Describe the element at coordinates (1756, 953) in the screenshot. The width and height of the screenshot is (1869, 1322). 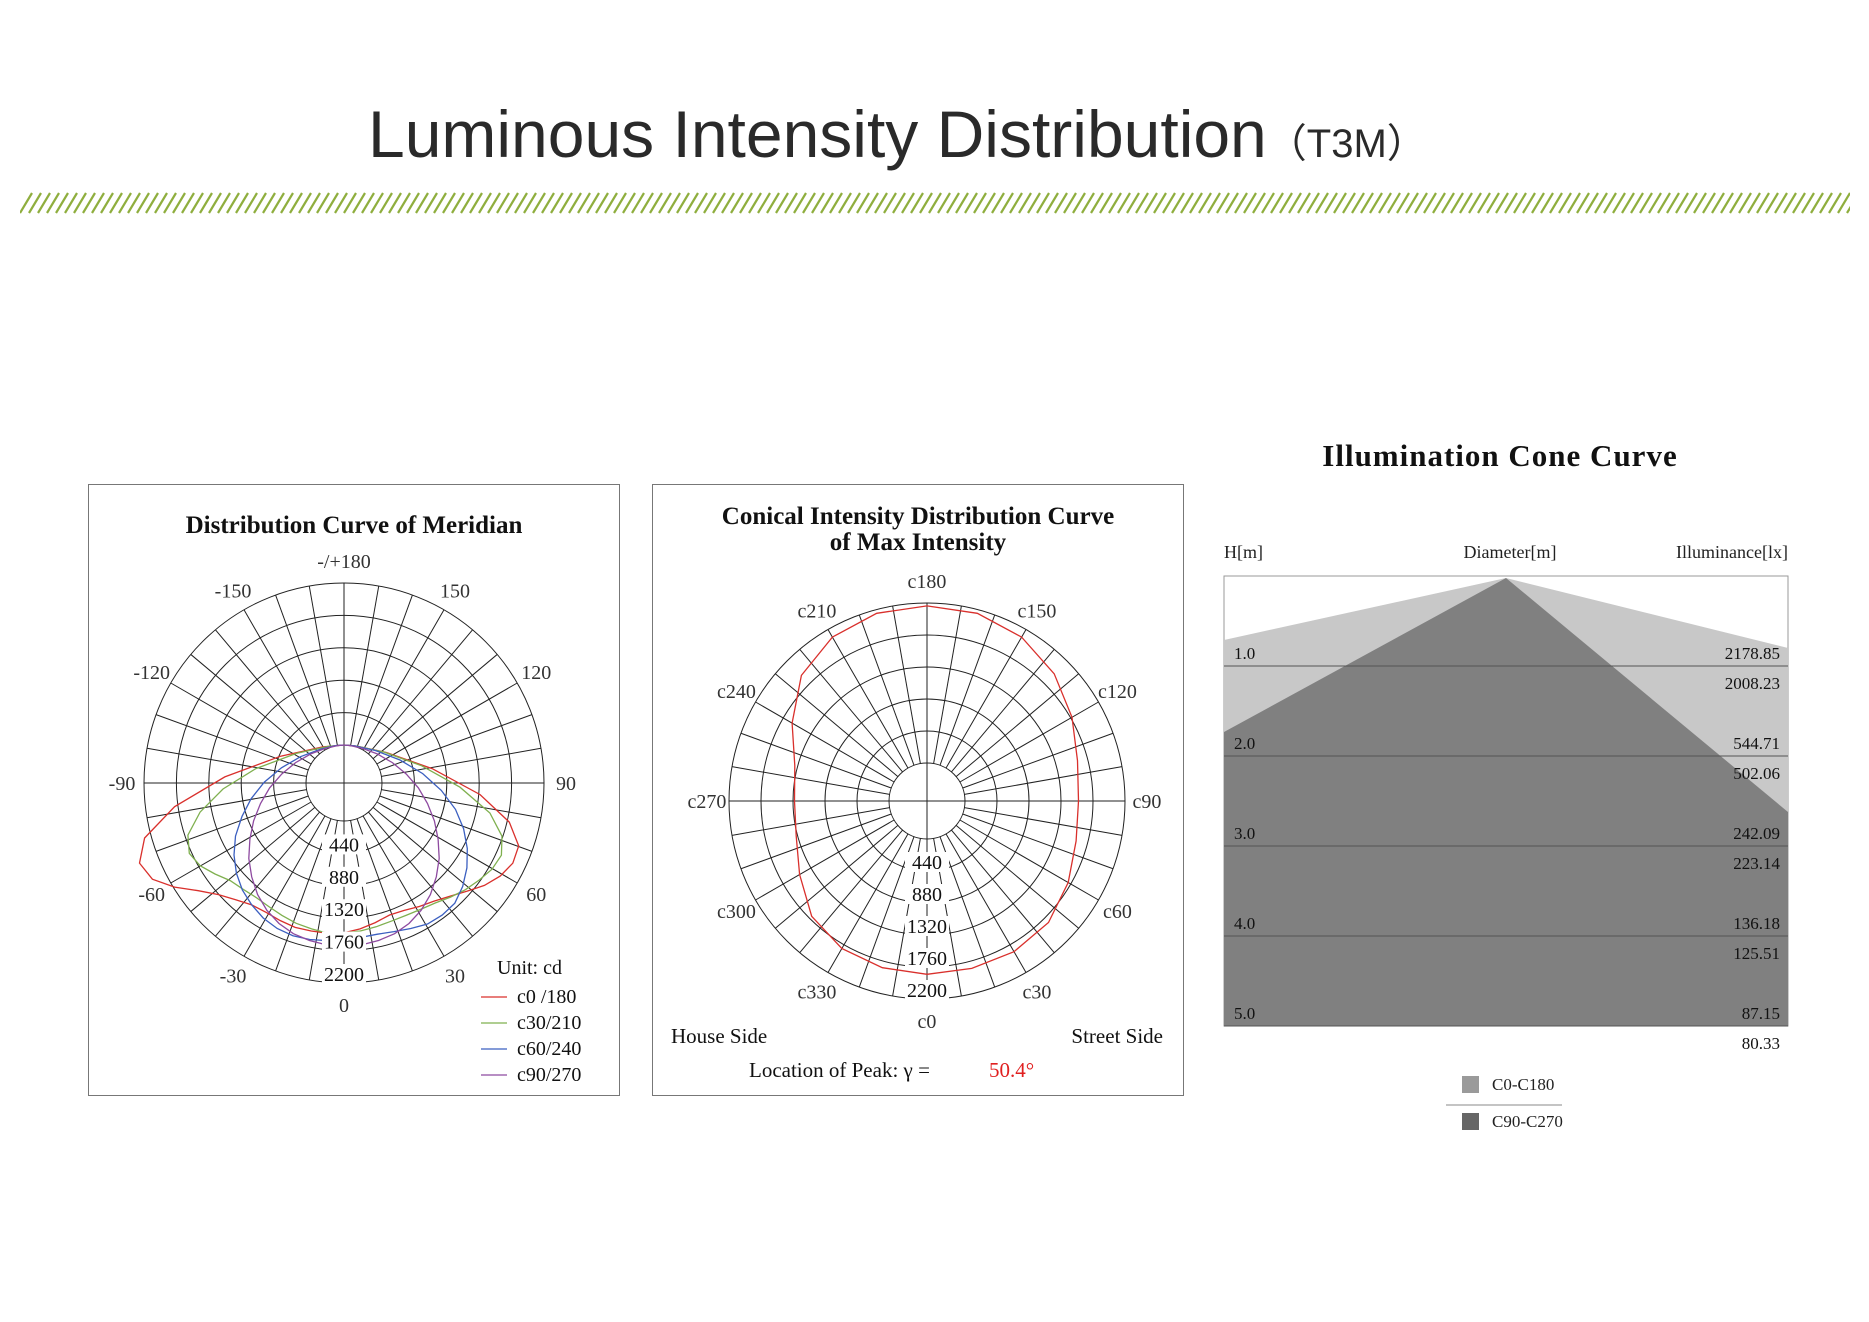
I see `cone-illuminance-c90: 125.51` at that location.